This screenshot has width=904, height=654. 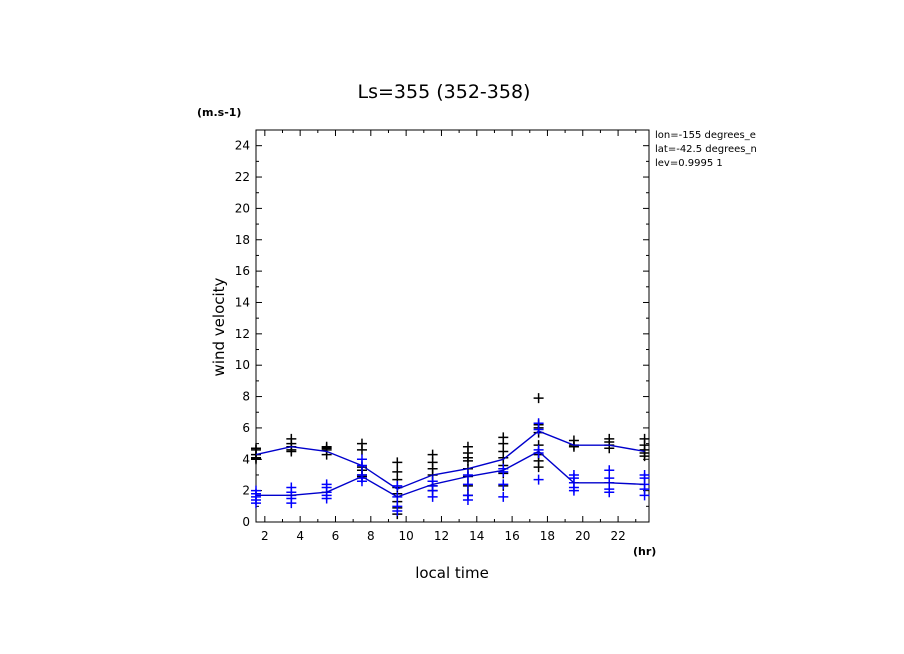 I want to click on chart-title: Ls=355 (352-358), so click(x=444, y=92).